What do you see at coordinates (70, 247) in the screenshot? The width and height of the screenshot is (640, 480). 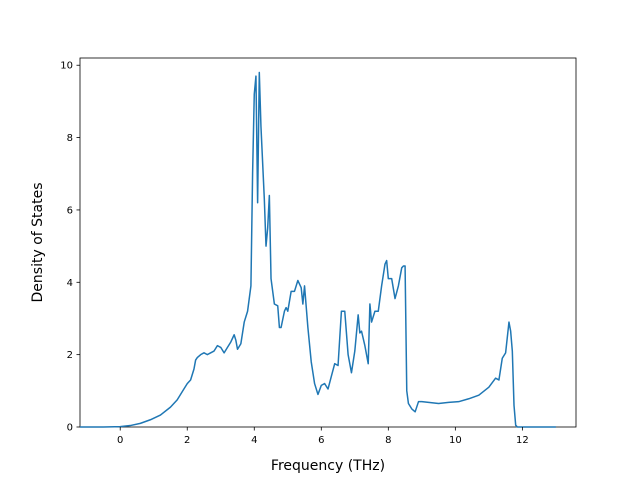 I see `y-axis-ticks: 0 2 4 6 8 10` at bounding box center [70, 247].